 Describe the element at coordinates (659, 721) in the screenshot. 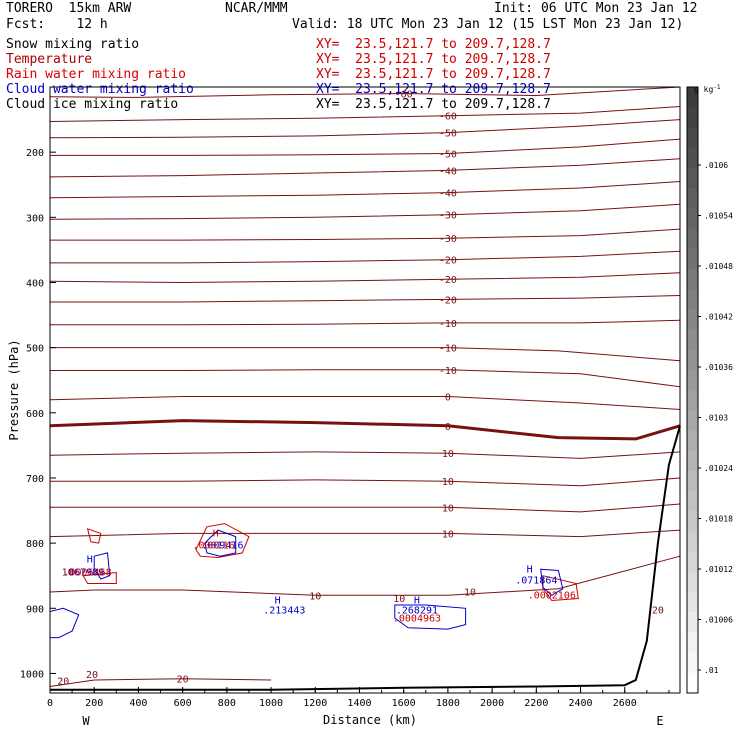

I see `x-axis-east-label: E` at that location.